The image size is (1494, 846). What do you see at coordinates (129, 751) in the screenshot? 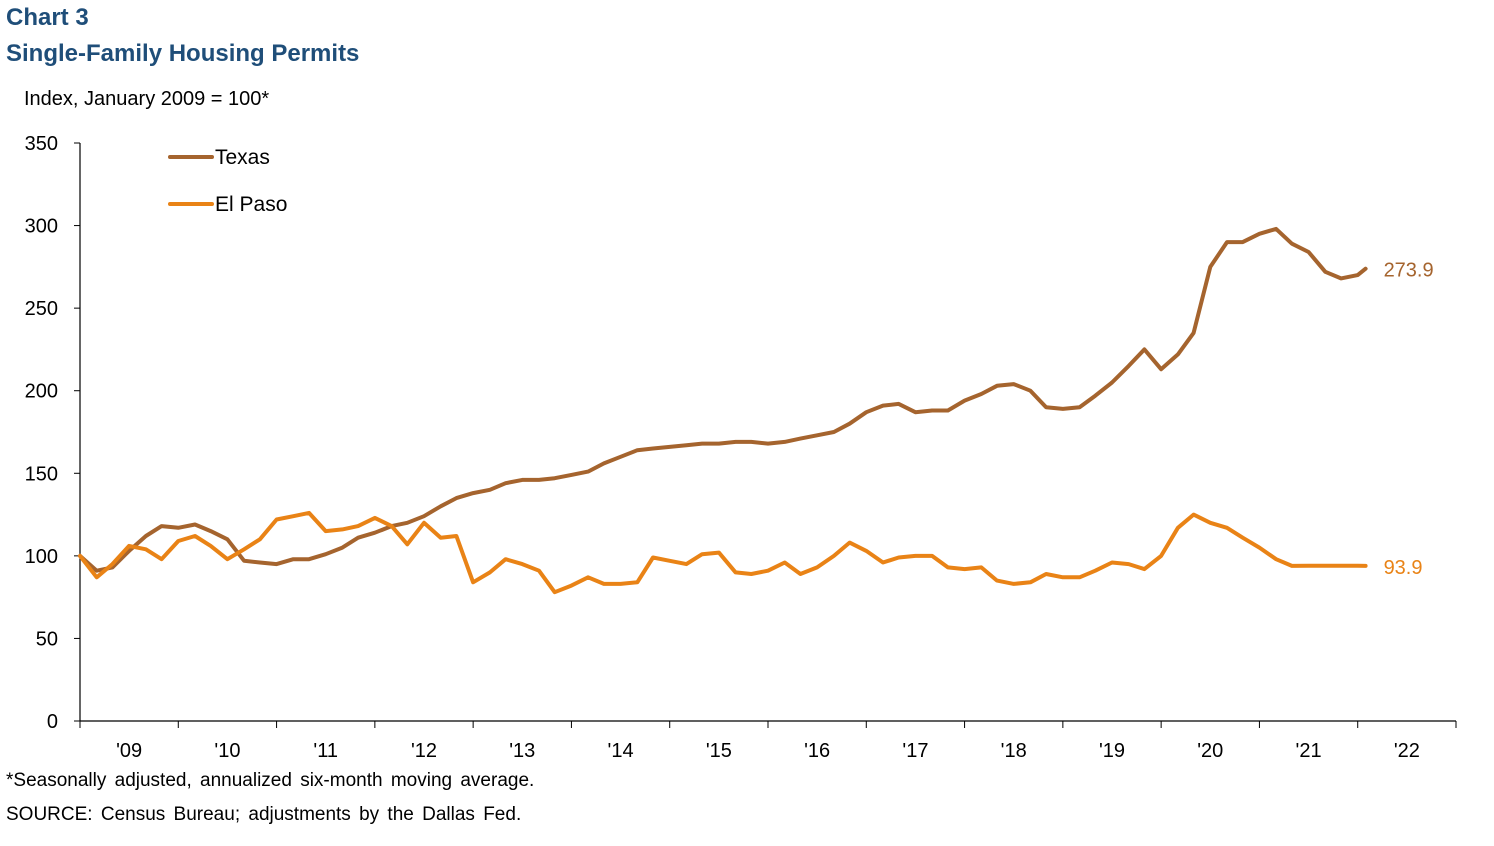
I see `x-tick-label: '09` at bounding box center [129, 751].